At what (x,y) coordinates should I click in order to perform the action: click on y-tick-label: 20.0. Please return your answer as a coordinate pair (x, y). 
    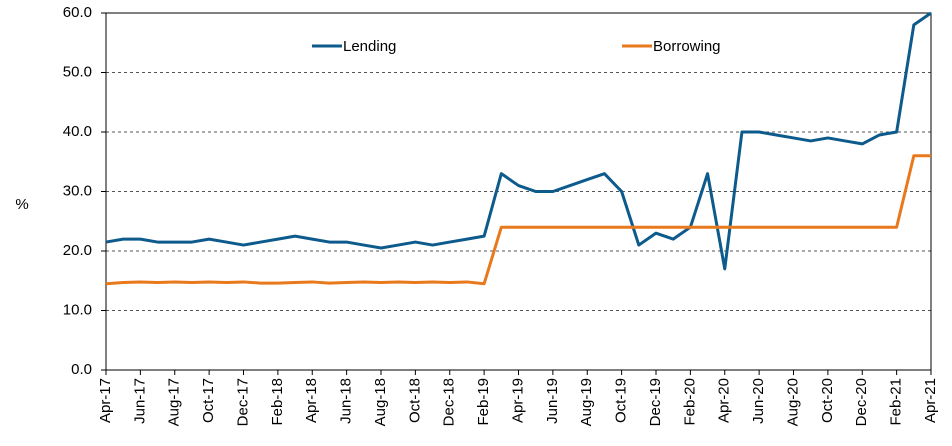
    Looking at the image, I should click on (77, 250).